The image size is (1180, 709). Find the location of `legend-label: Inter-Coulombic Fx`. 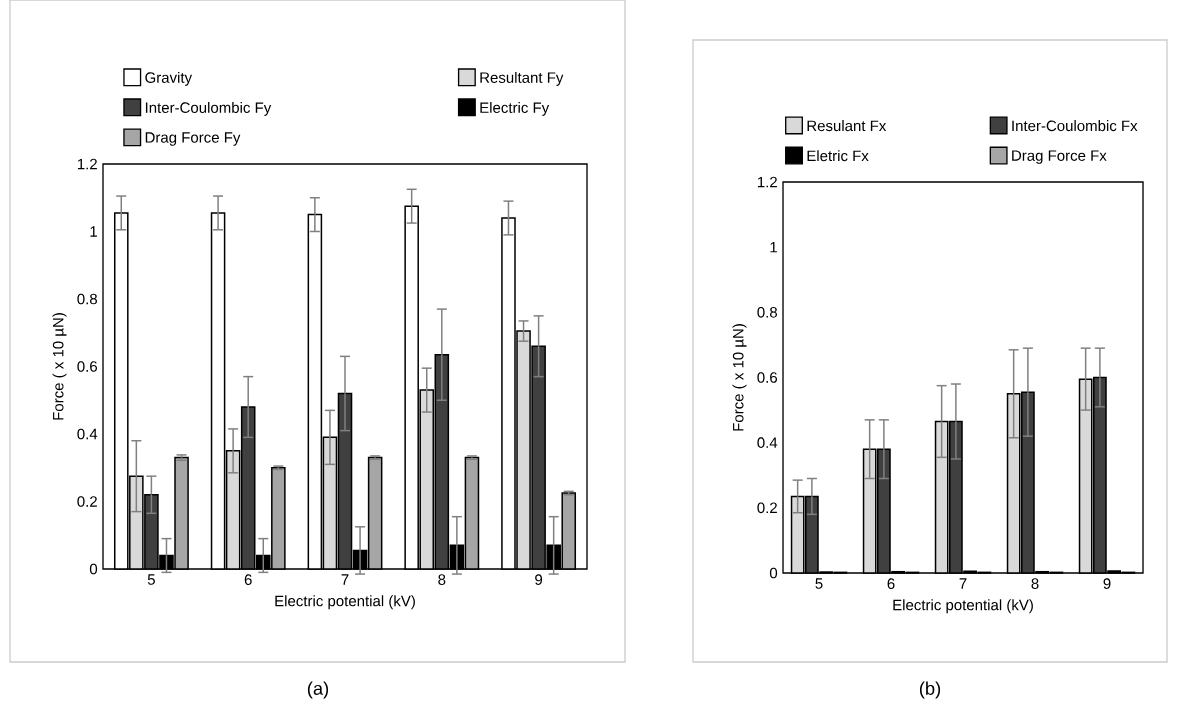

legend-label: Inter-Coulombic Fx is located at coordinates (1075, 126).